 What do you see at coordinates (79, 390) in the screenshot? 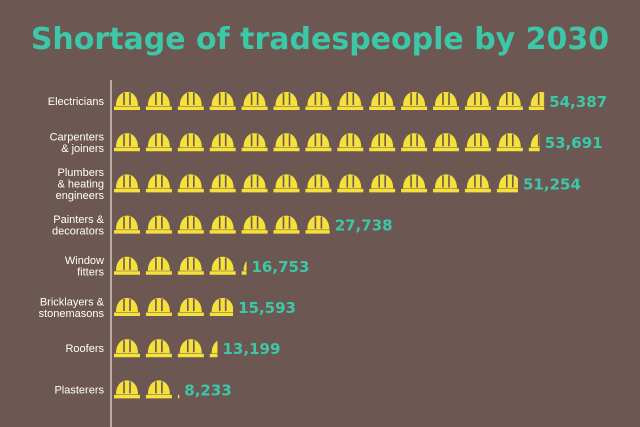
I see `category-label: Plasterers` at bounding box center [79, 390].